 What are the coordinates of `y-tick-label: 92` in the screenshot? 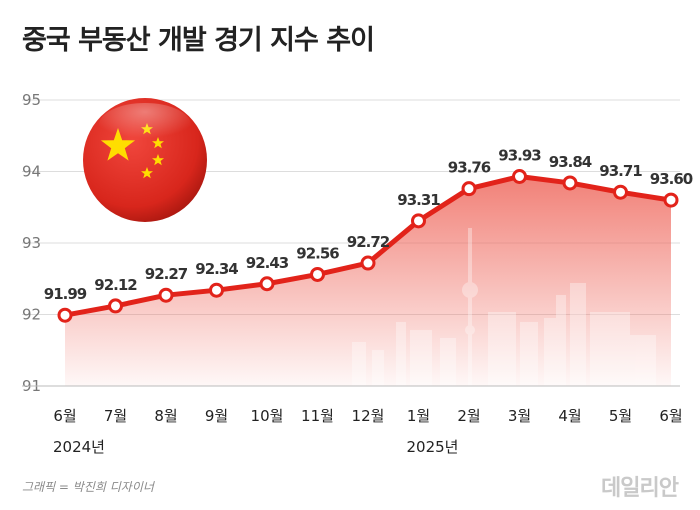 It's located at (31, 315).